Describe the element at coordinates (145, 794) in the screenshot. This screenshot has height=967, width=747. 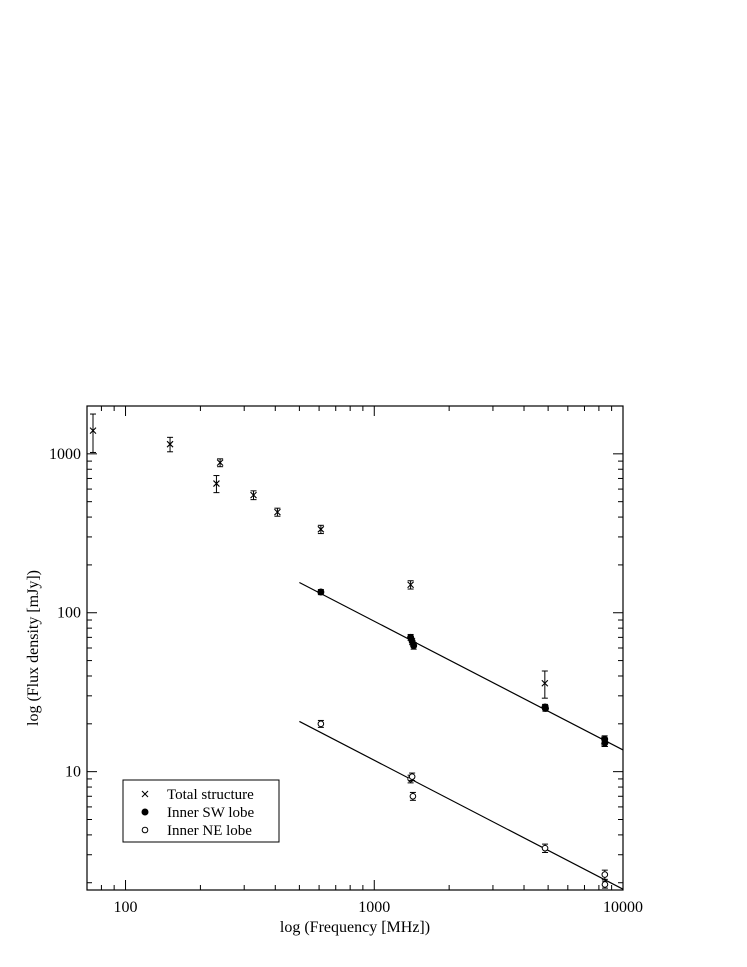
I see `legend-marker-total-structure` at that location.